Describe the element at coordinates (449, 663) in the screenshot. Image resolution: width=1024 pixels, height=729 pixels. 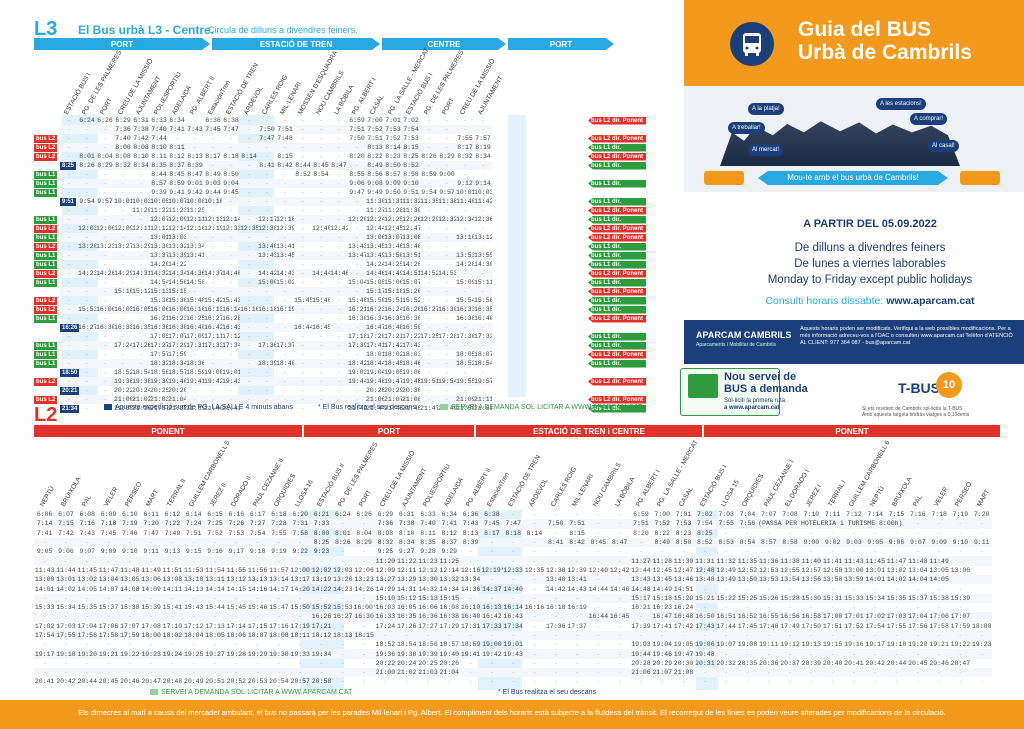
I see `time-cell: 20:26` at that location.